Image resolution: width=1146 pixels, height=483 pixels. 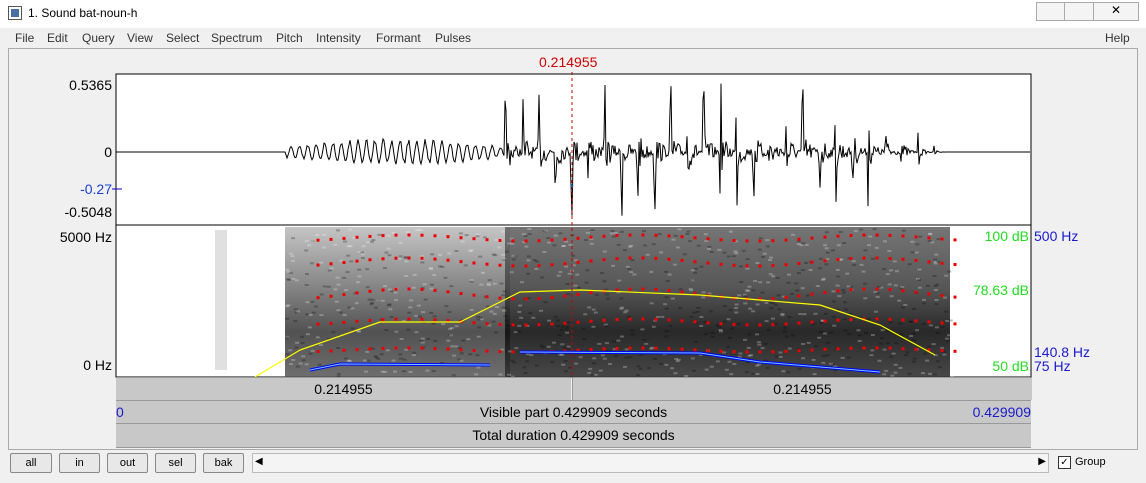 What do you see at coordinates (573, 435) in the screenshot?
I see `total-bar: Total duration 0.429909 seconds` at bounding box center [573, 435].